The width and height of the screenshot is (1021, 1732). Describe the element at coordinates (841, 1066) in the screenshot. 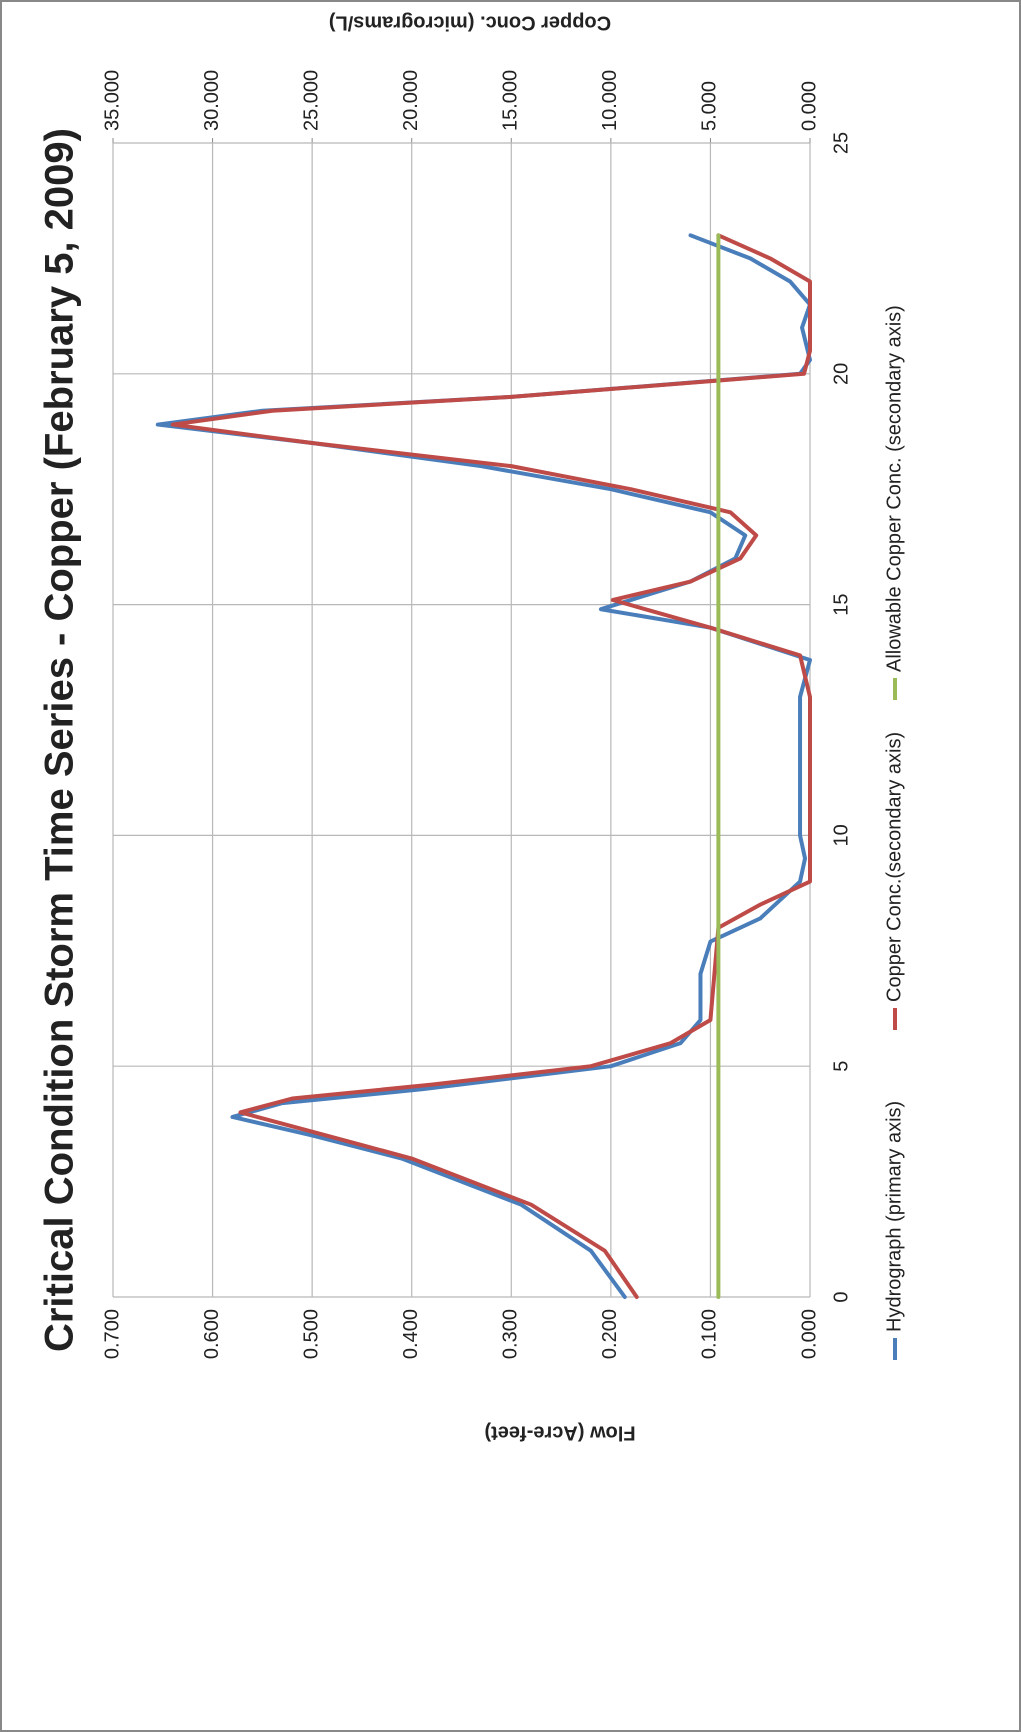

I see `x-tick-label: 5` at that location.